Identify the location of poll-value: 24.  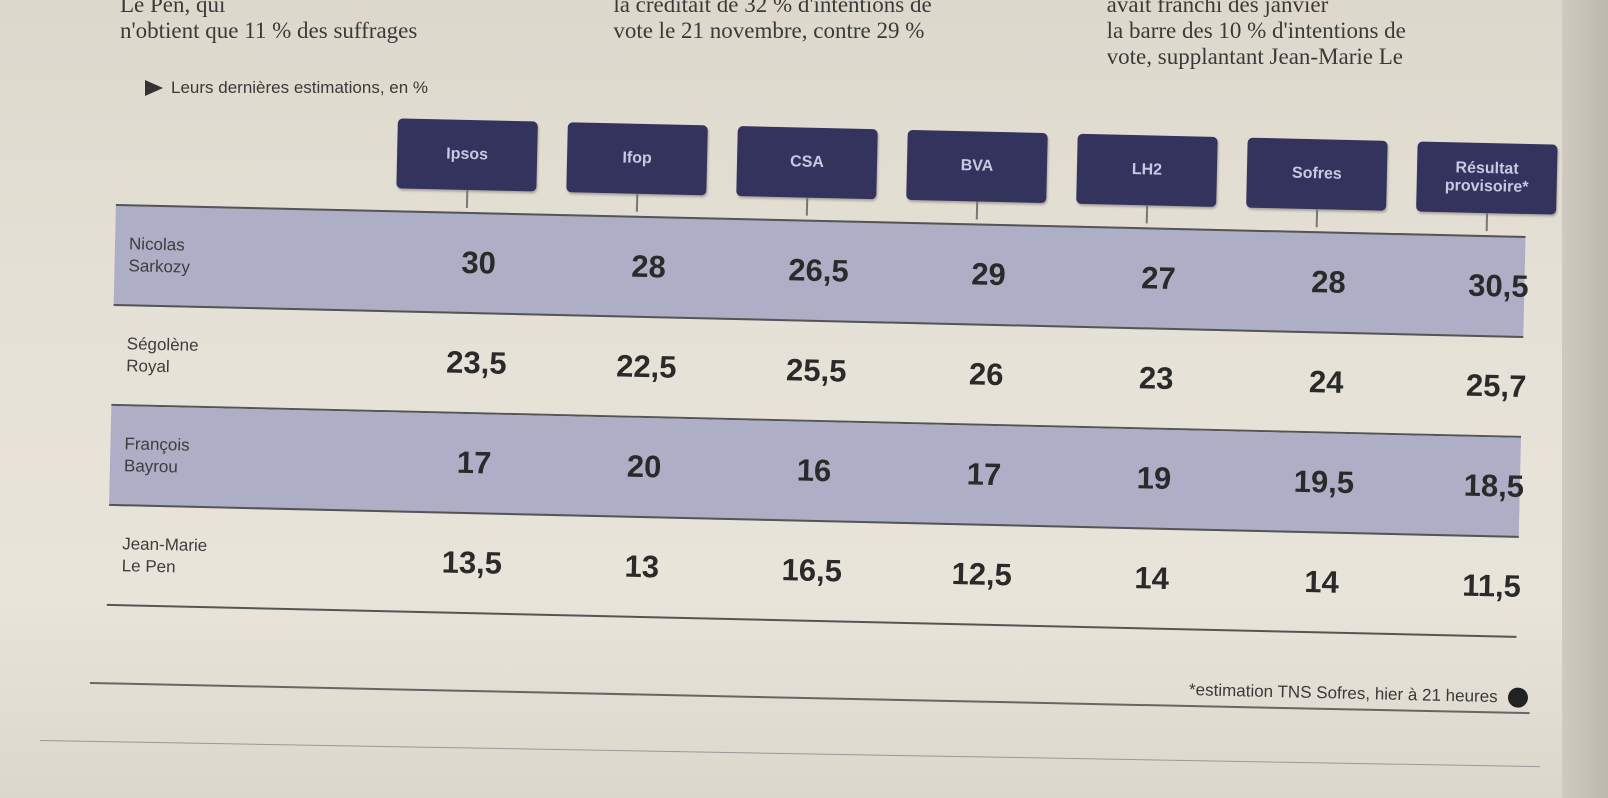
(1326, 382).